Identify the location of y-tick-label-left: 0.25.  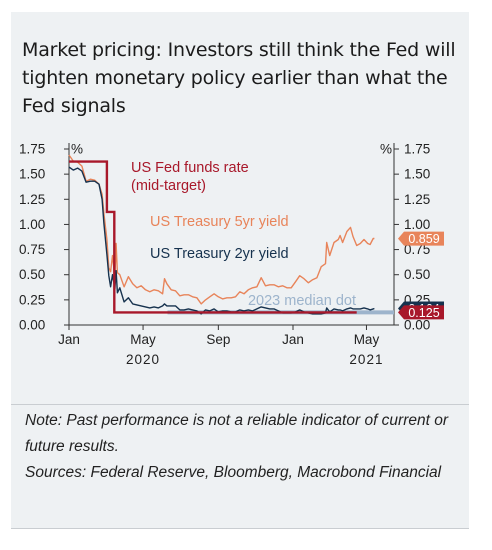
(32, 299).